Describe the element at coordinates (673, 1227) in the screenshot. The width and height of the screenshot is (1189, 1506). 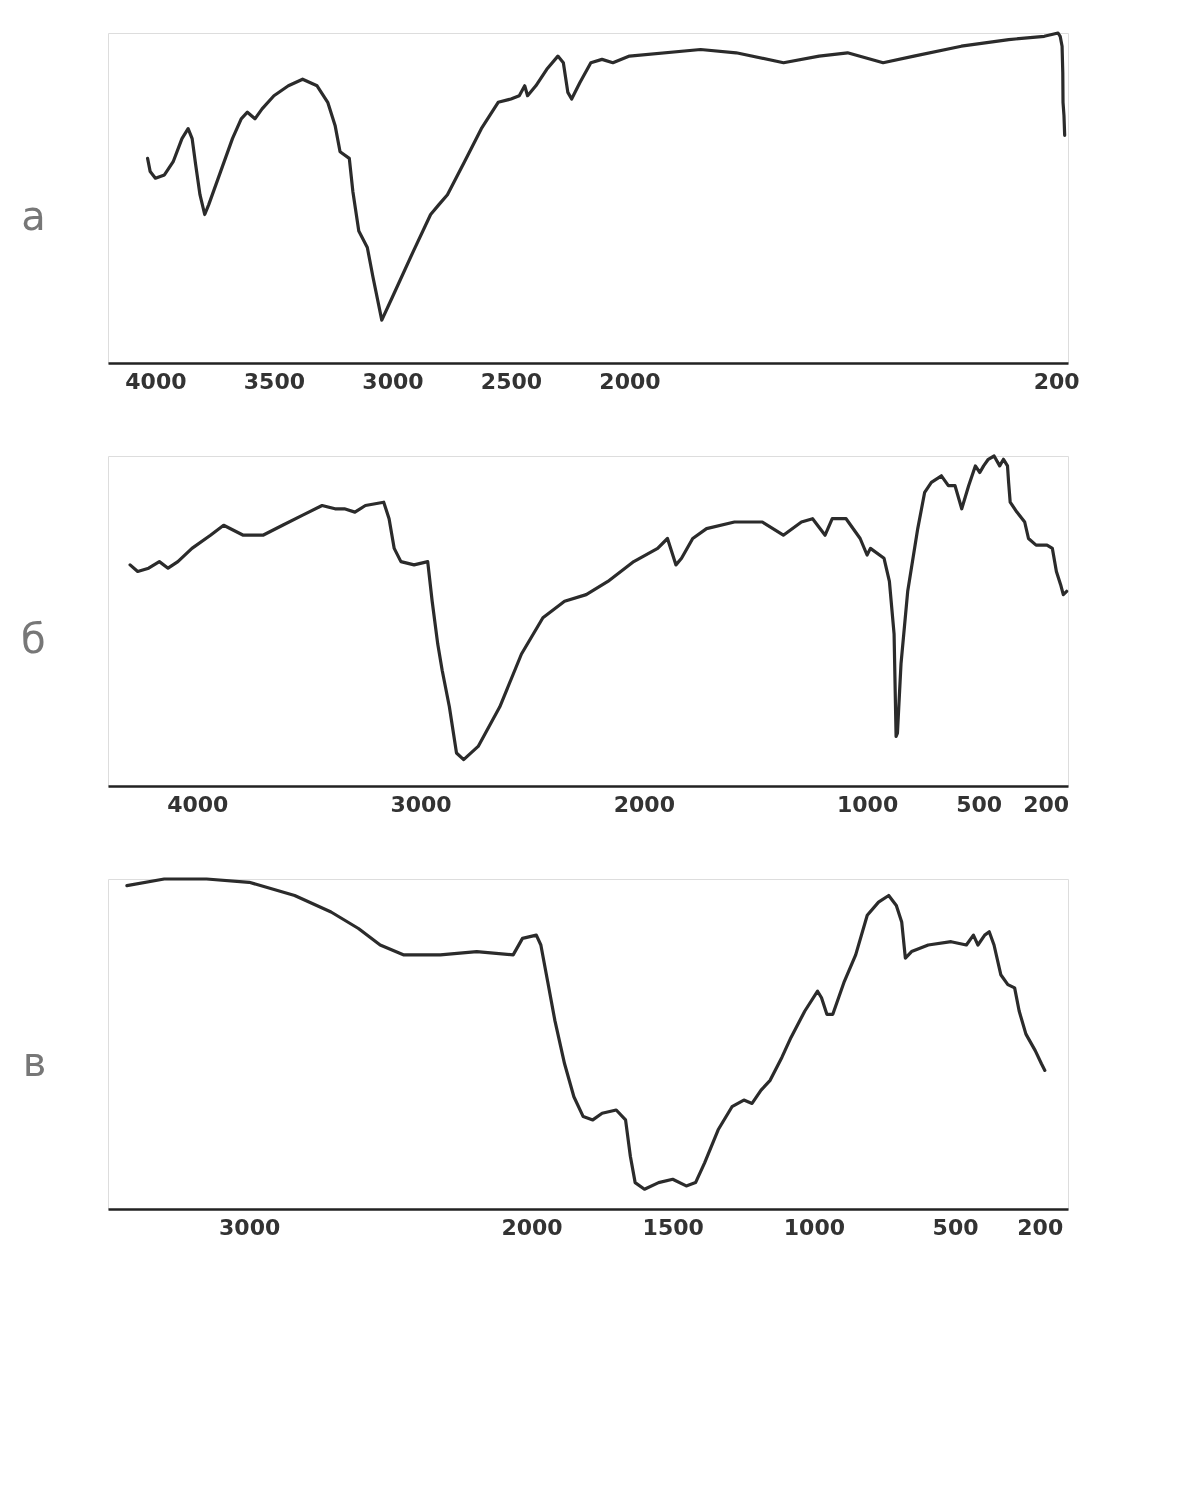
I see `x-tick-label: 1500` at that location.